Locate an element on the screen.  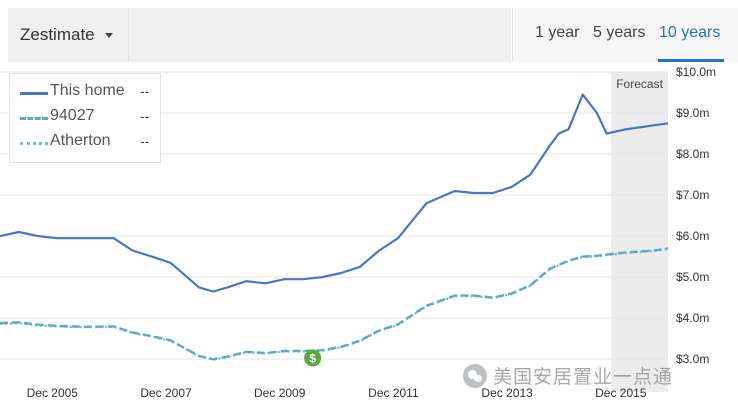
legend-swatch-solid is located at coordinates (34, 93).